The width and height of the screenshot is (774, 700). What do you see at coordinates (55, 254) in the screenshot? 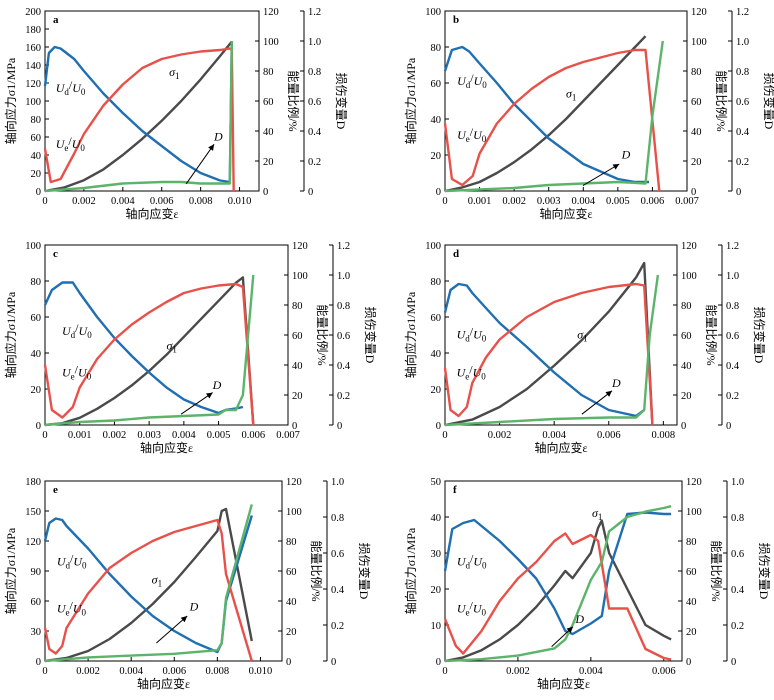
I see `panel-label: c` at bounding box center [55, 254].